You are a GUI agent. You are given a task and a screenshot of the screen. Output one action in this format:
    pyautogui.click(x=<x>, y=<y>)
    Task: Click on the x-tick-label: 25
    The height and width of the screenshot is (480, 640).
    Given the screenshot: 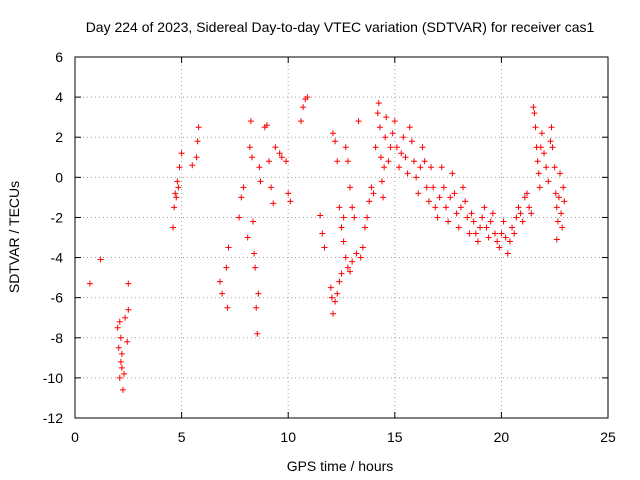 What is the action you would take?
    pyautogui.click(x=608, y=437)
    